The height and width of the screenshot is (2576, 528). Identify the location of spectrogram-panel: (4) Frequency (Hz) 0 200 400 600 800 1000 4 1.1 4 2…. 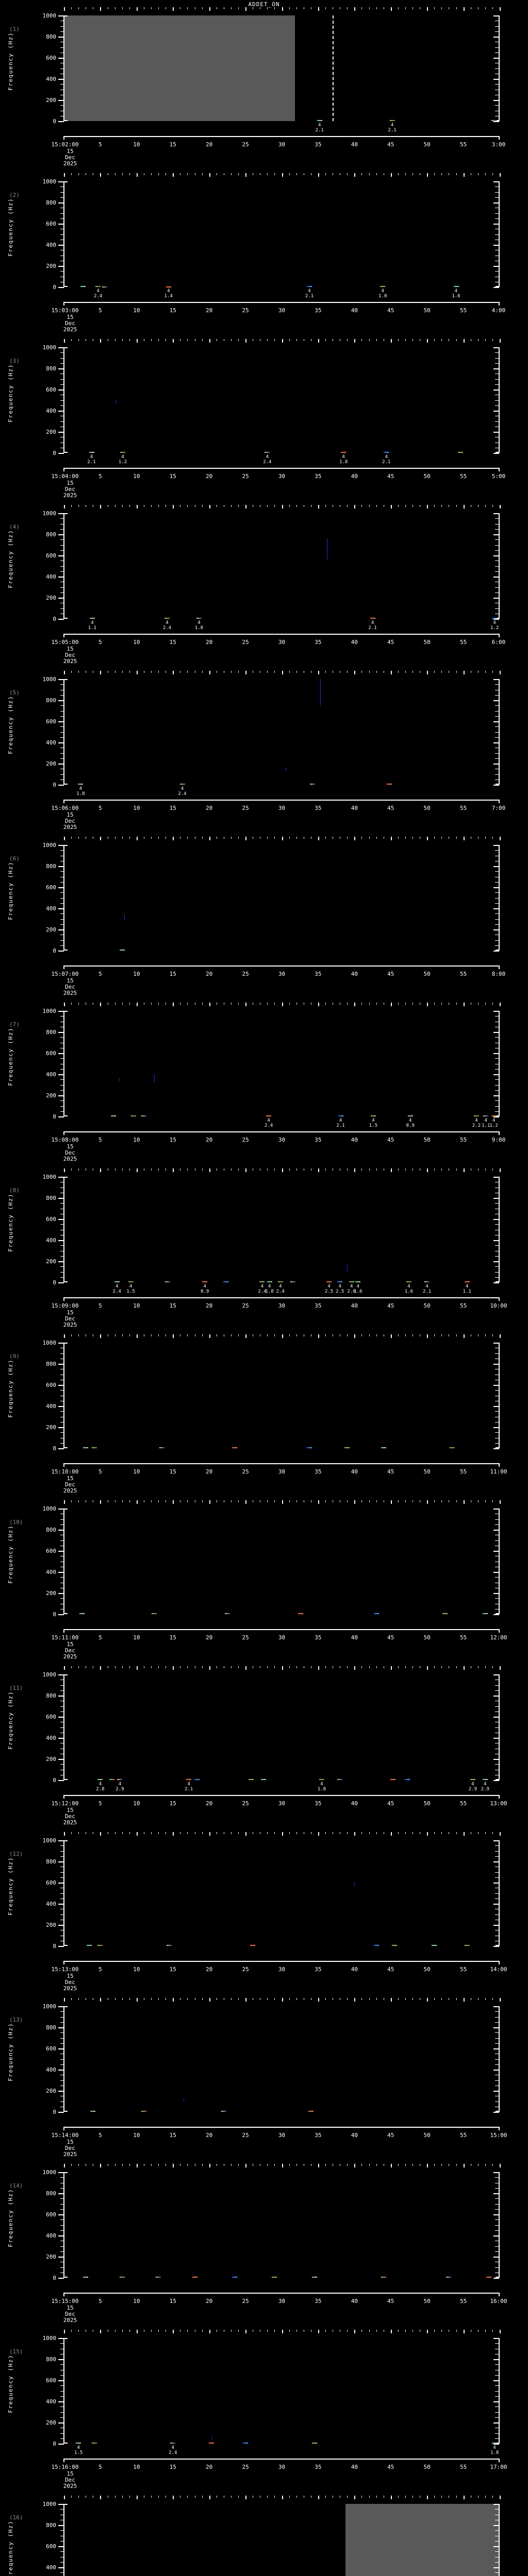
(264, 587).